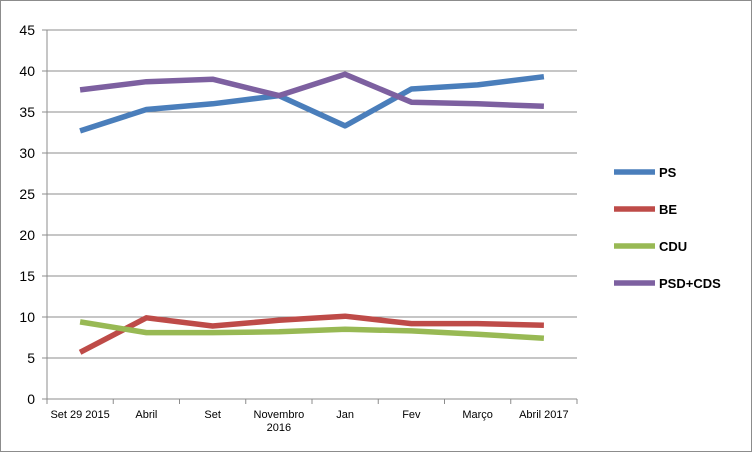 Image resolution: width=752 pixels, height=452 pixels. What do you see at coordinates (27, 317) in the screenshot?
I see `y-tick-label: 10` at bounding box center [27, 317].